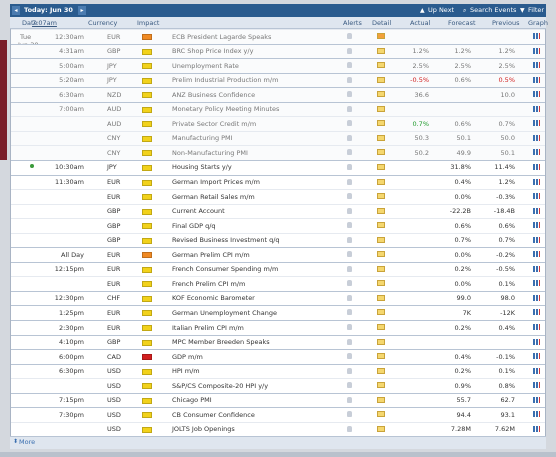 This screenshot has height=457, width=556. What do you see at coordinates (198, 211) in the screenshot?
I see `event: Current Account` at bounding box center [198, 211].